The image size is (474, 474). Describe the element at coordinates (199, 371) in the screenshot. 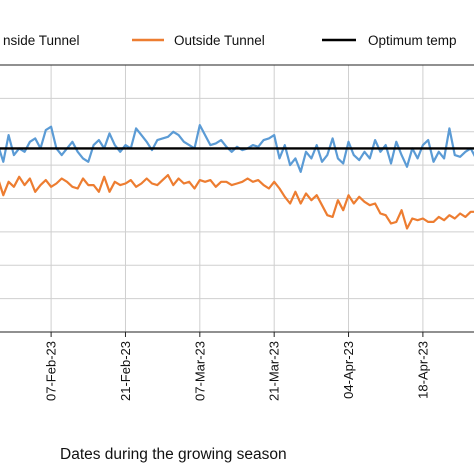

I see `x-tick-label: 07-Mar-23` at that location.